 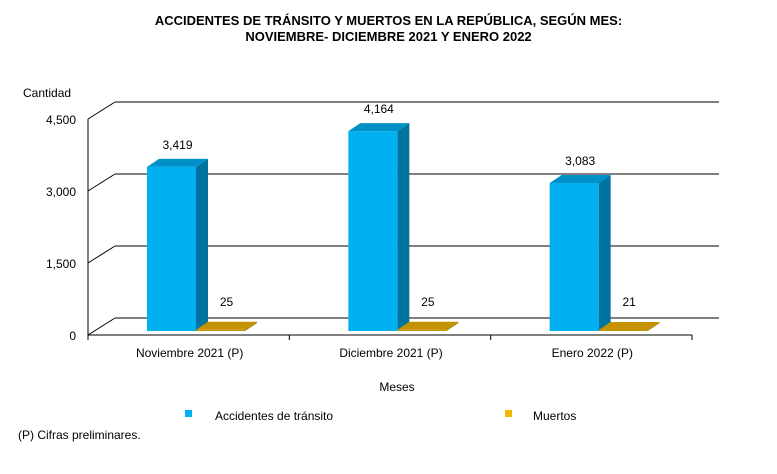 I want to click on legend-label-accidentes: Accidentes de tránsito, so click(x=274, y=416).